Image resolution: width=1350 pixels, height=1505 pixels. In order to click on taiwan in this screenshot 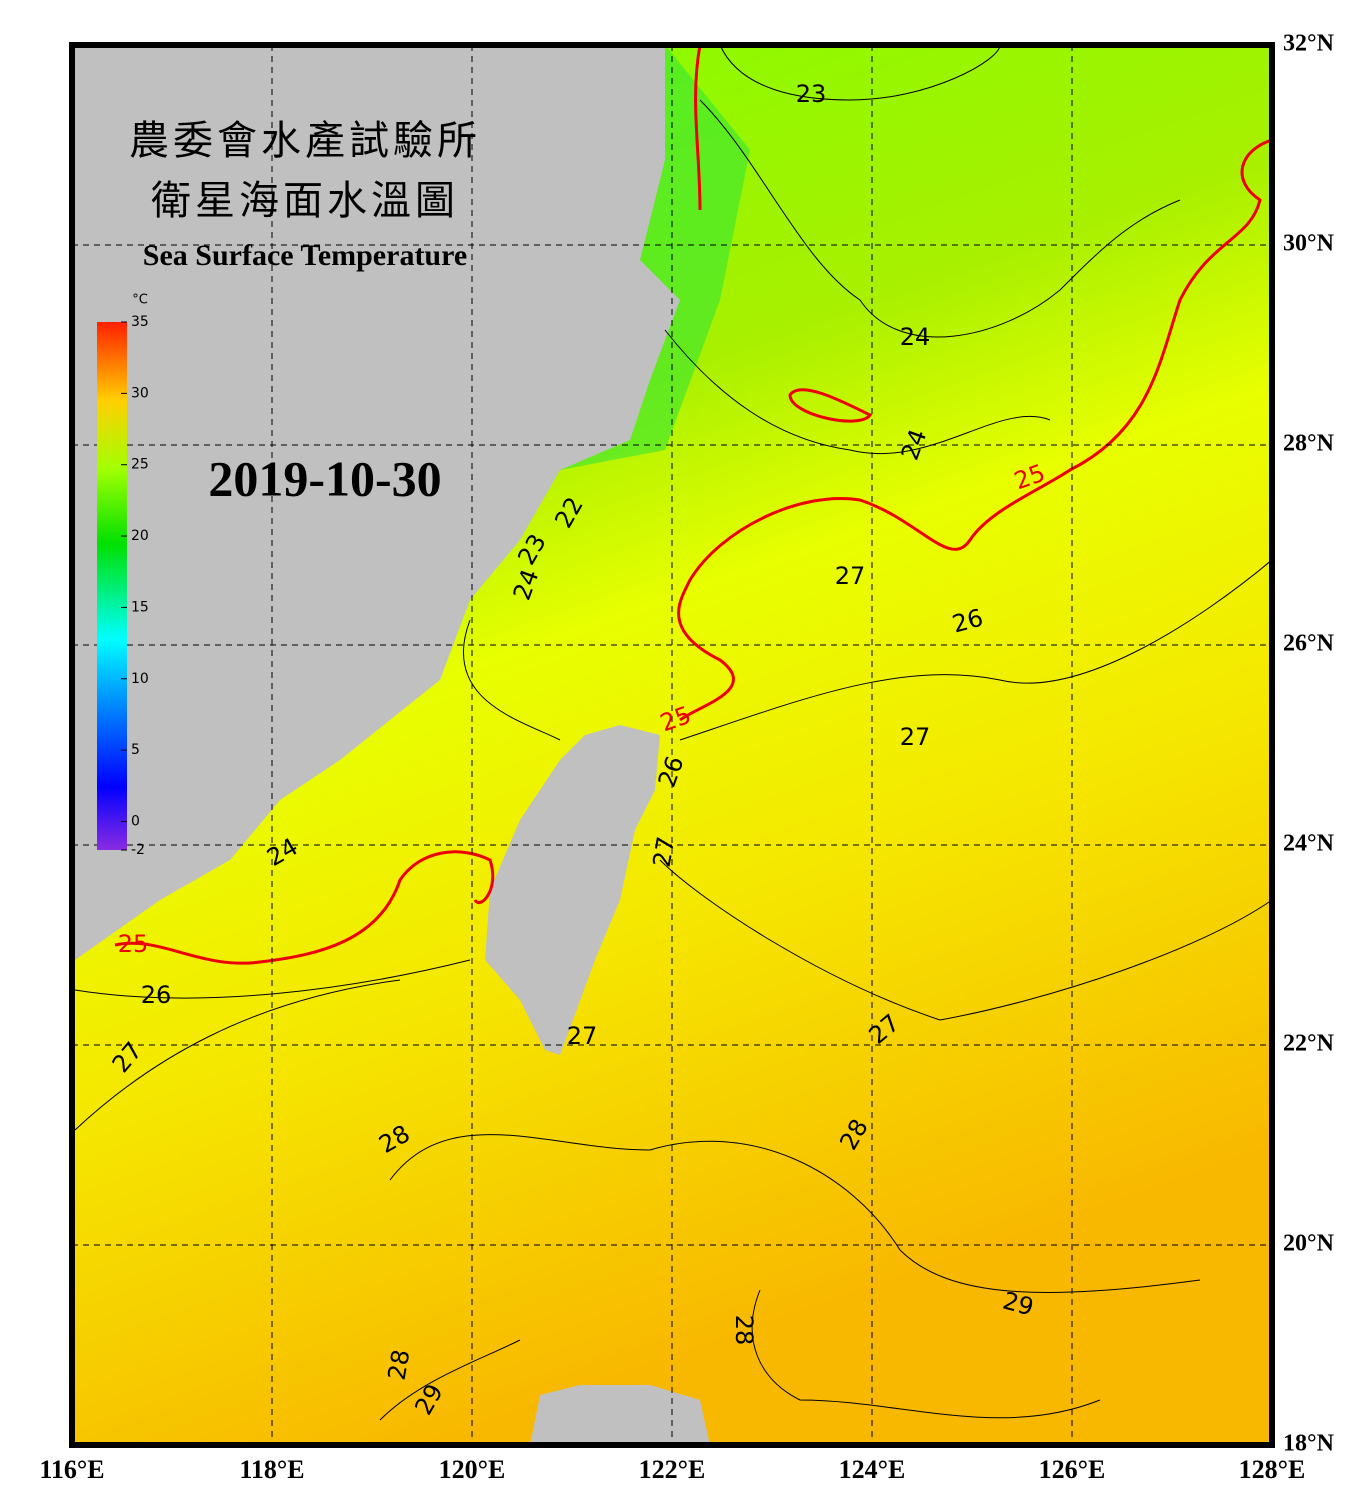, I will do `click(572, 890)`.